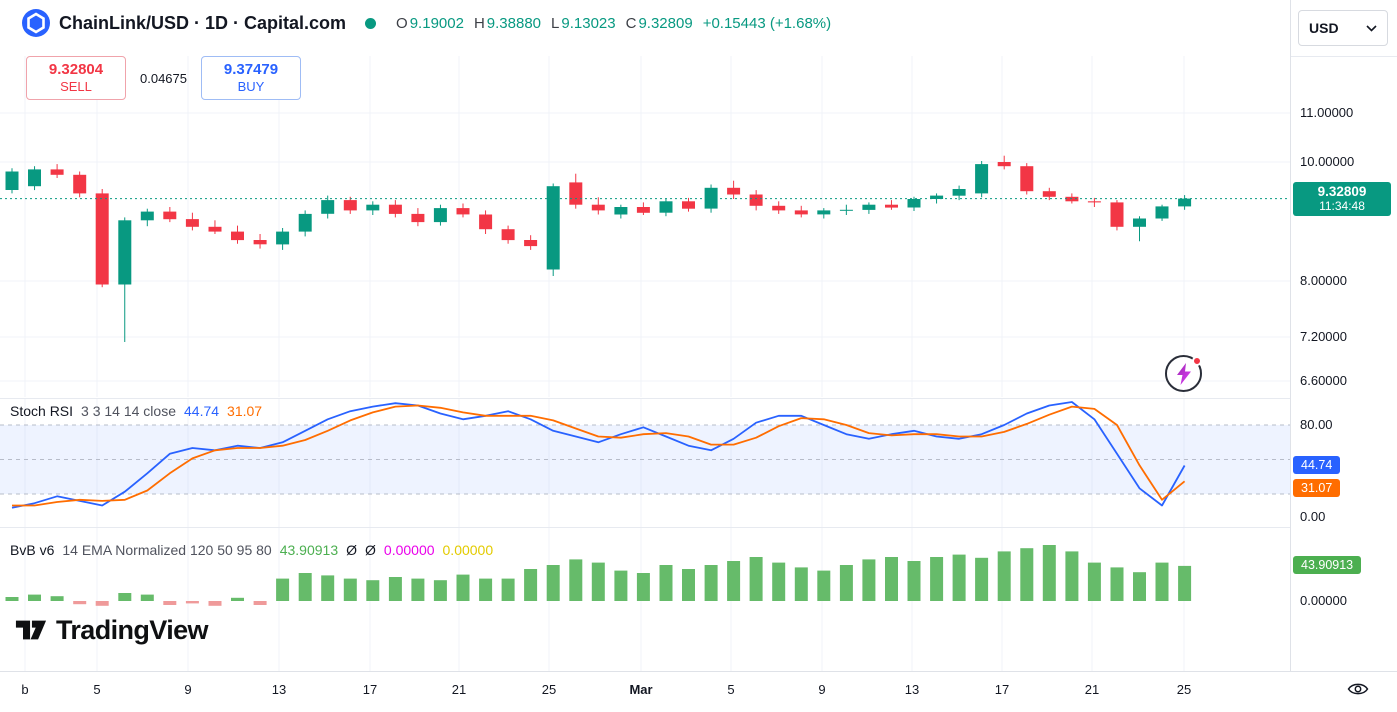 Image resolution: width=1397 pixels, height=712 pixels. What do you see at coordinates (251, 69) in the screenshot?
I see `buy-price: 9.37479` at bounding box center [251, 69].